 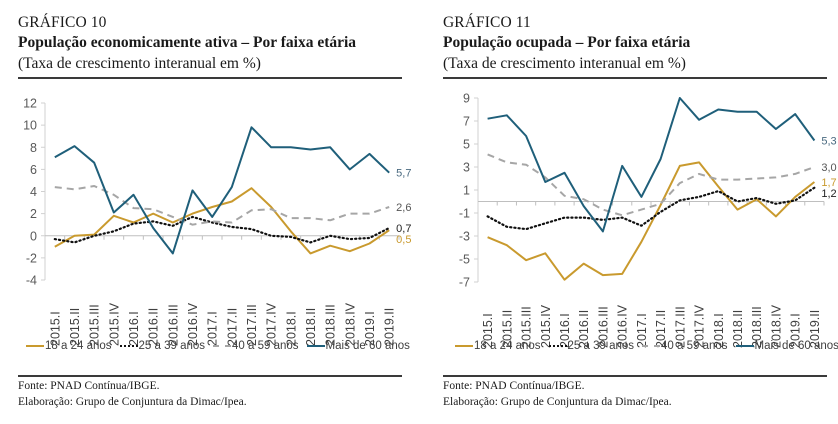 I want to click on y-tick-label: 7, so click(x=466, y=122).